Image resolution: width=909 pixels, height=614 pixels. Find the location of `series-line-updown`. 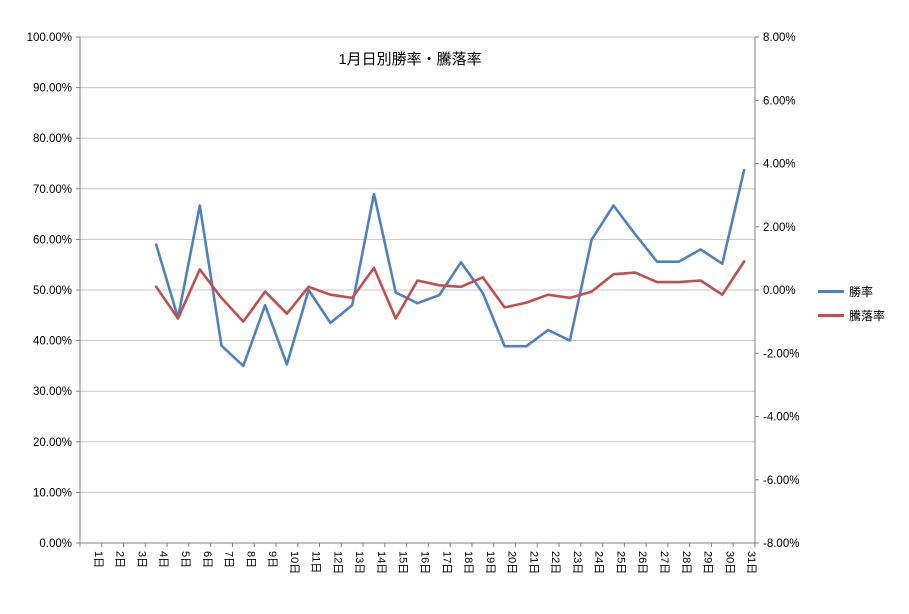

series-line-updown is located at coordinates (450, 291).